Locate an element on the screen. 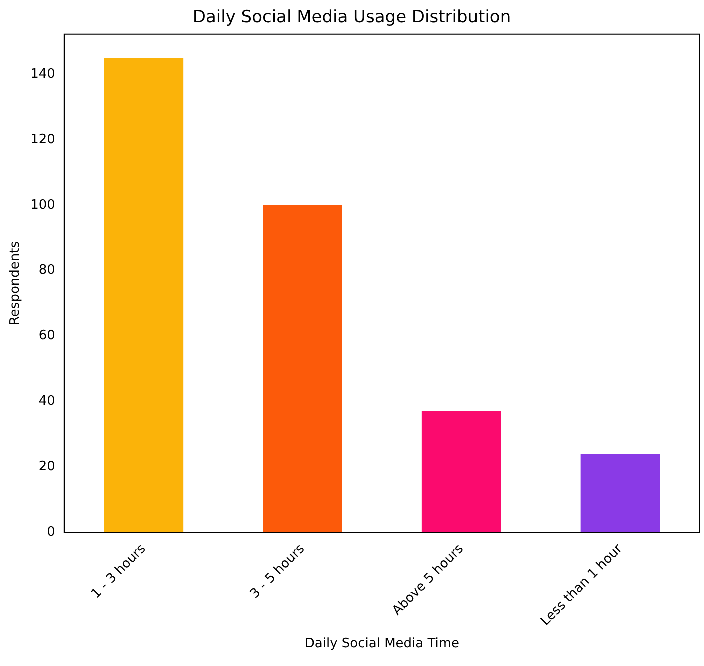 This screenshot has width=704, height=666. y-tick-label: 60 is located at coordinates (47, 336).